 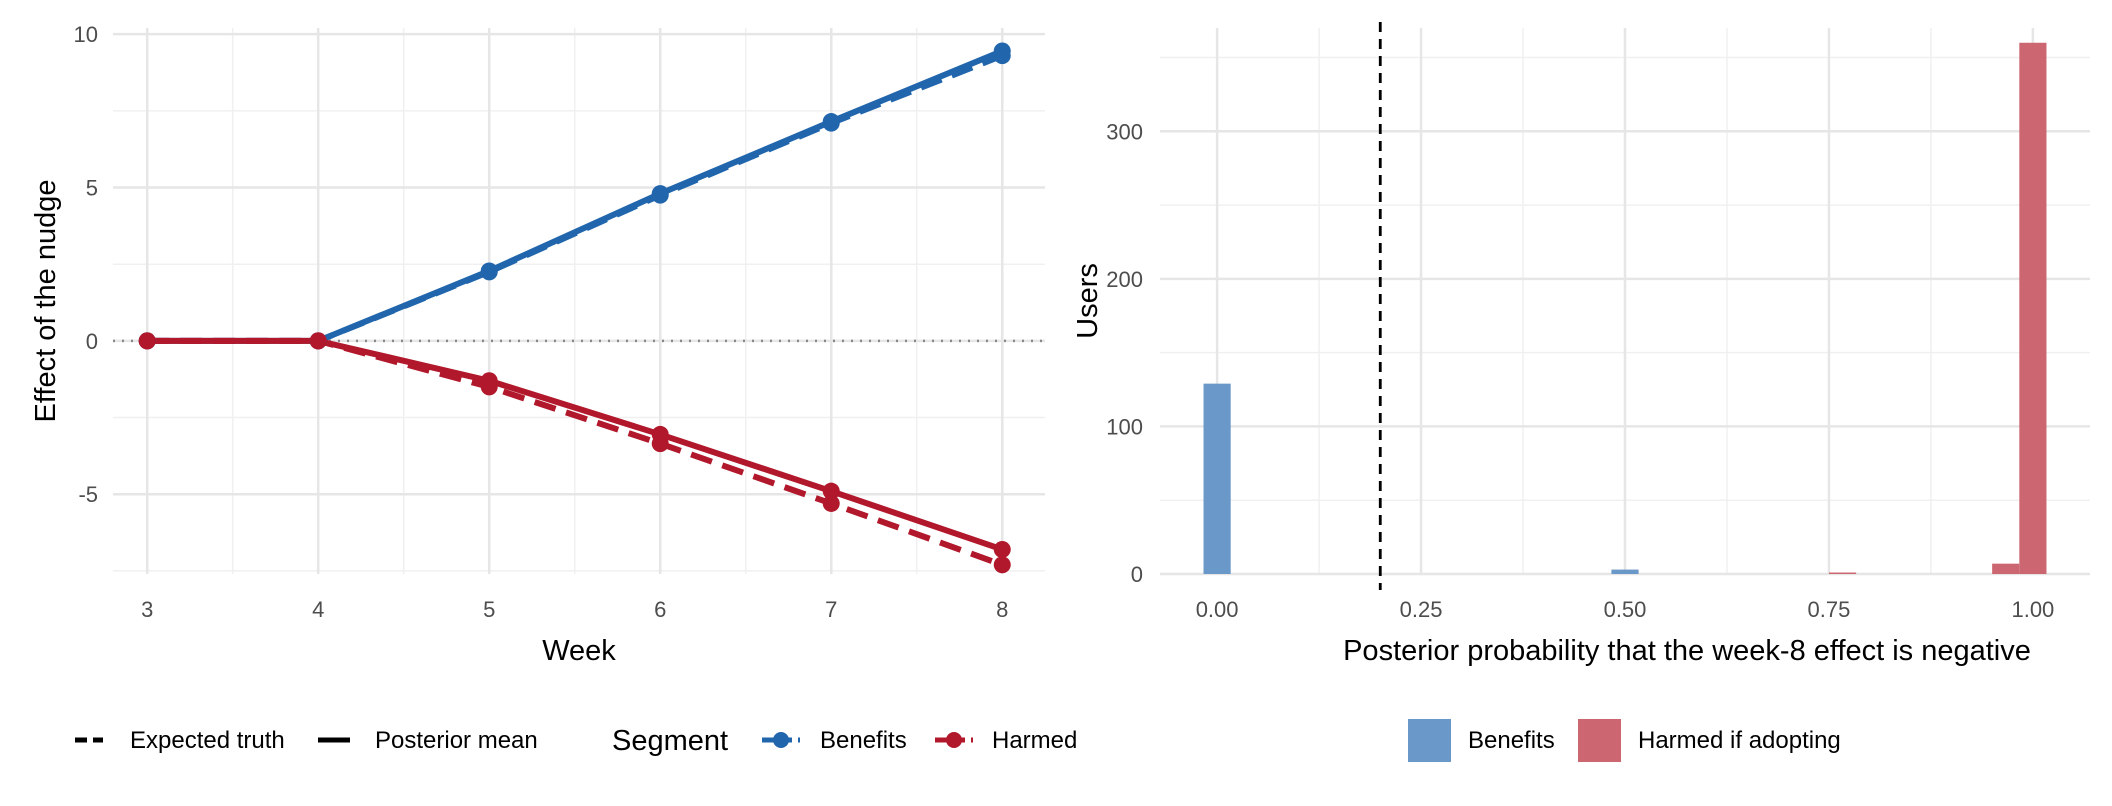 I want to click on x-tick-label: 0.75, so click(x=1829, y=609).